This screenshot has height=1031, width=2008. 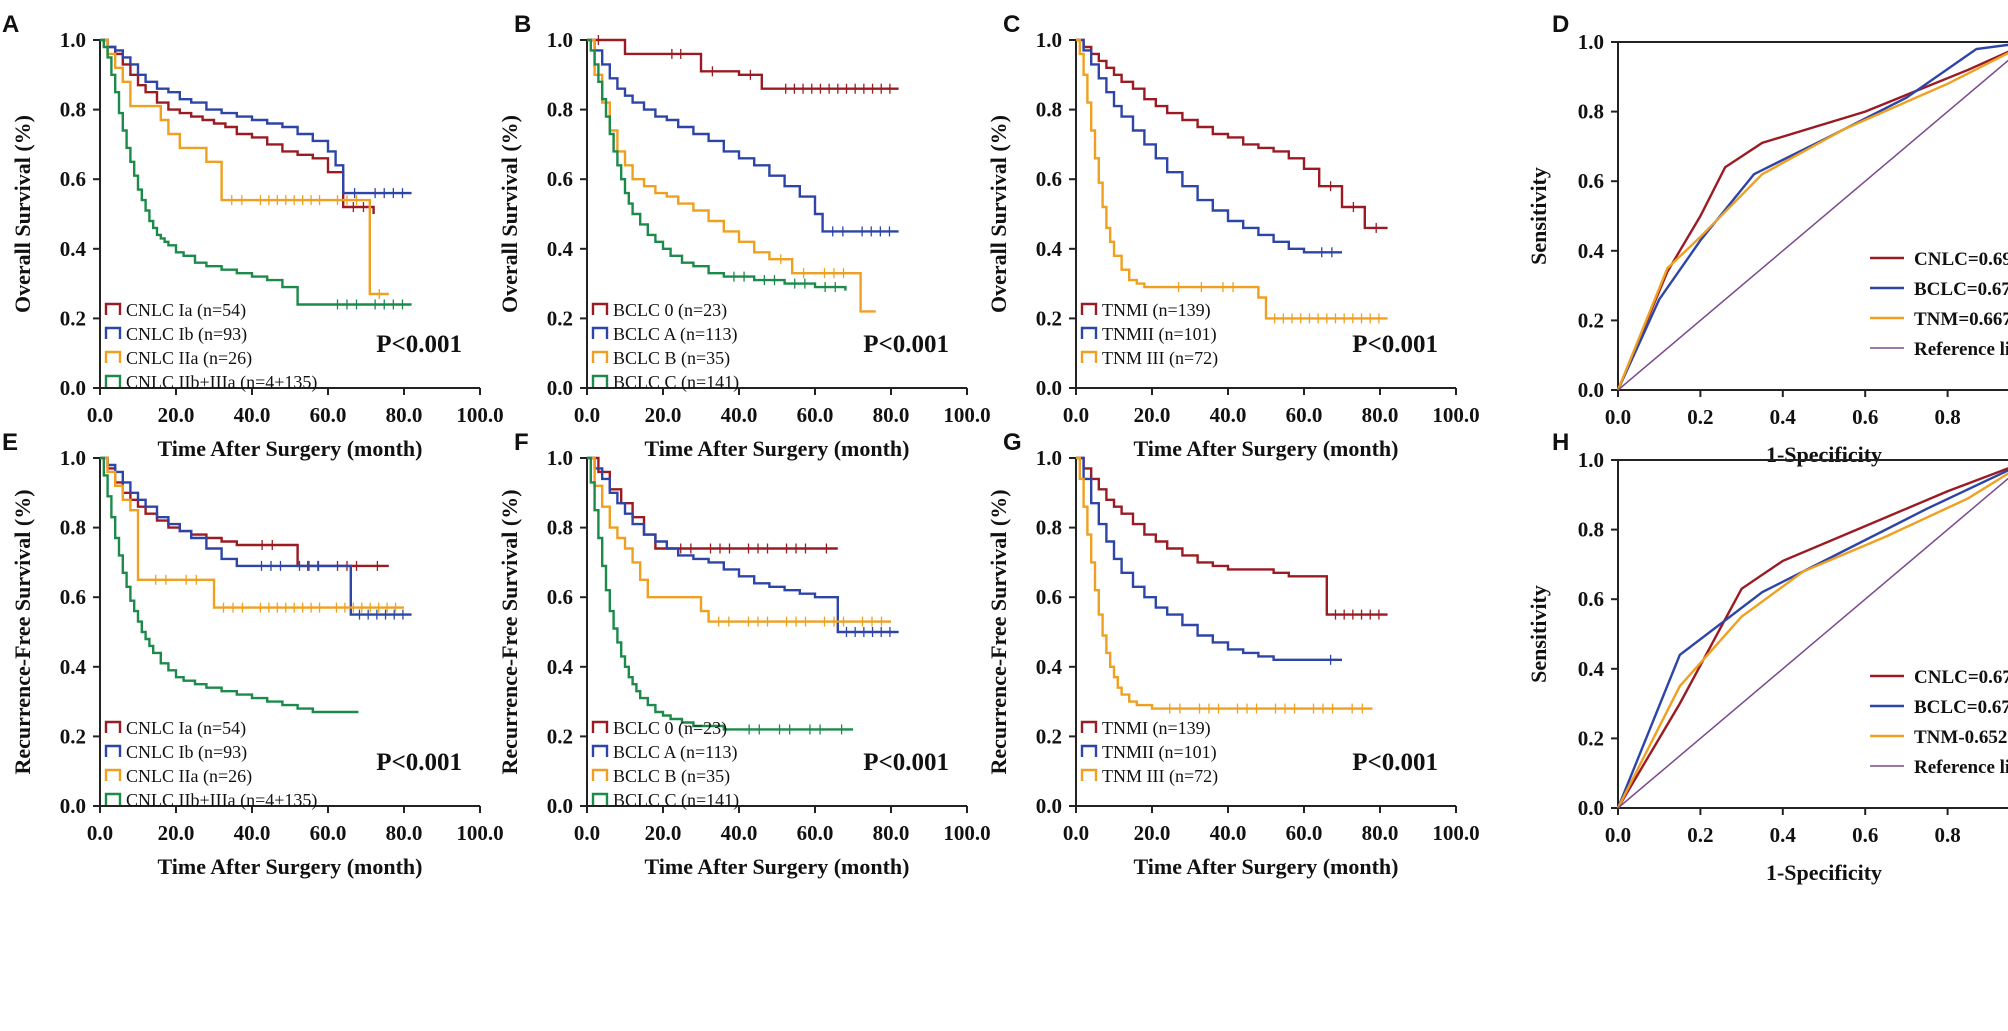 I want to click on panel-letter: F, so click(x=521, y=442).